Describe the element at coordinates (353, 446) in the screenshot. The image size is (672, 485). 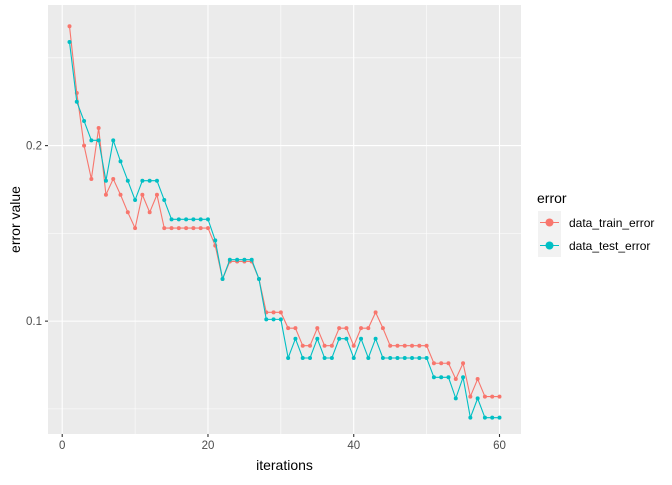
I see `x-tick-label: 40` at that location.